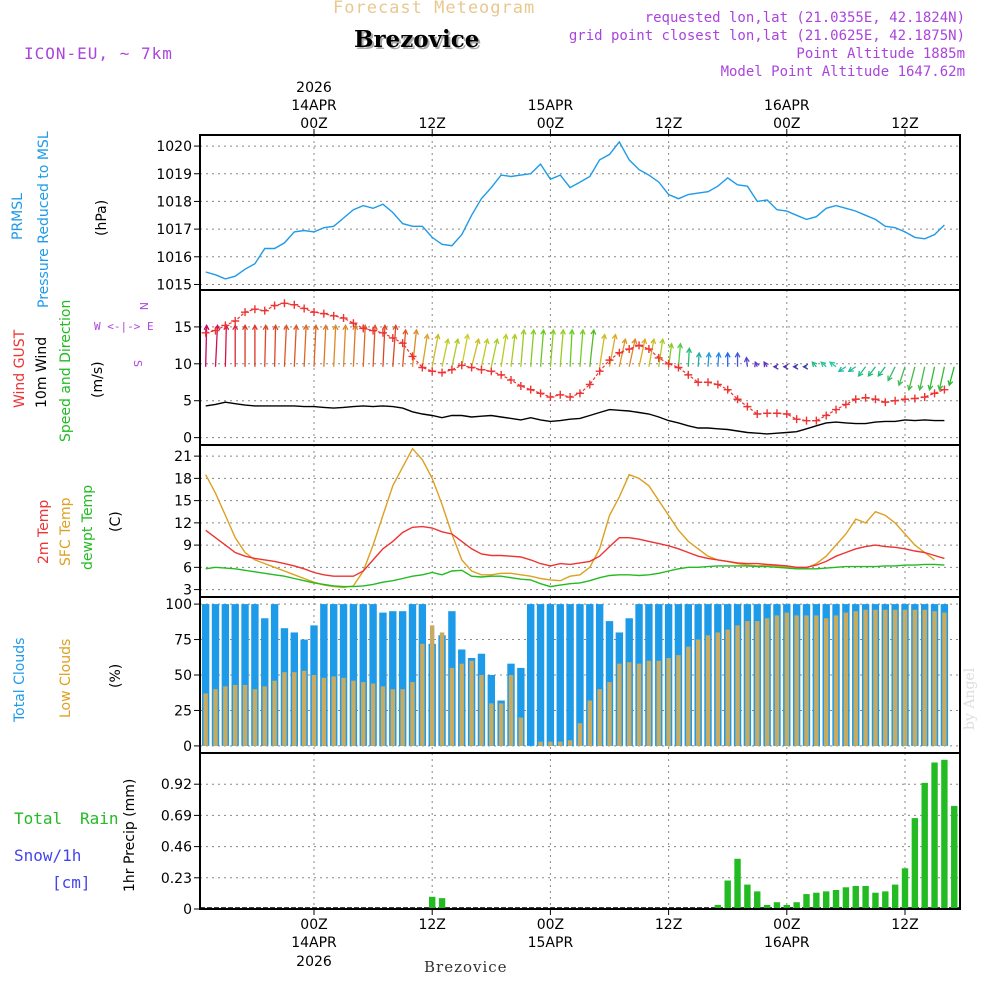 The image size is (1000, 1000). What do you see at coordinates (38, 818) in the screenshot?
I see `legend-total: Total` at bounding box center [38, 818].